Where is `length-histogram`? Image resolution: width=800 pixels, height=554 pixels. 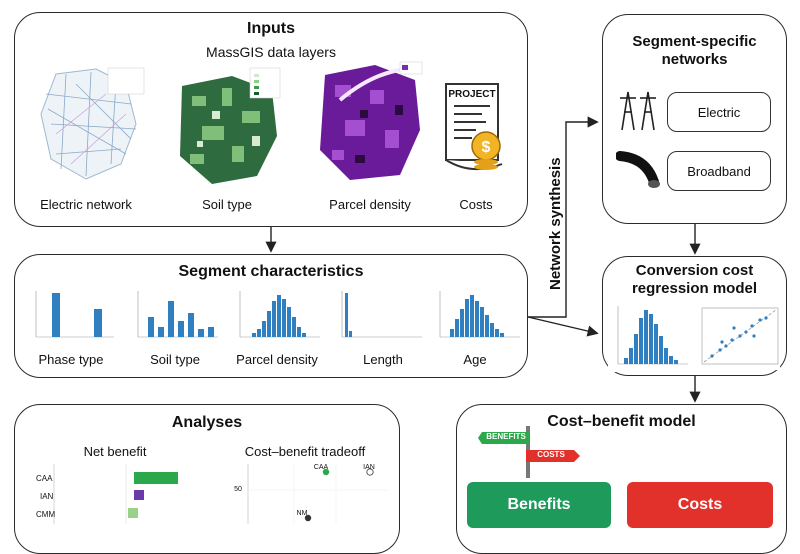 length-histogram is located at coordinates (379, 315).